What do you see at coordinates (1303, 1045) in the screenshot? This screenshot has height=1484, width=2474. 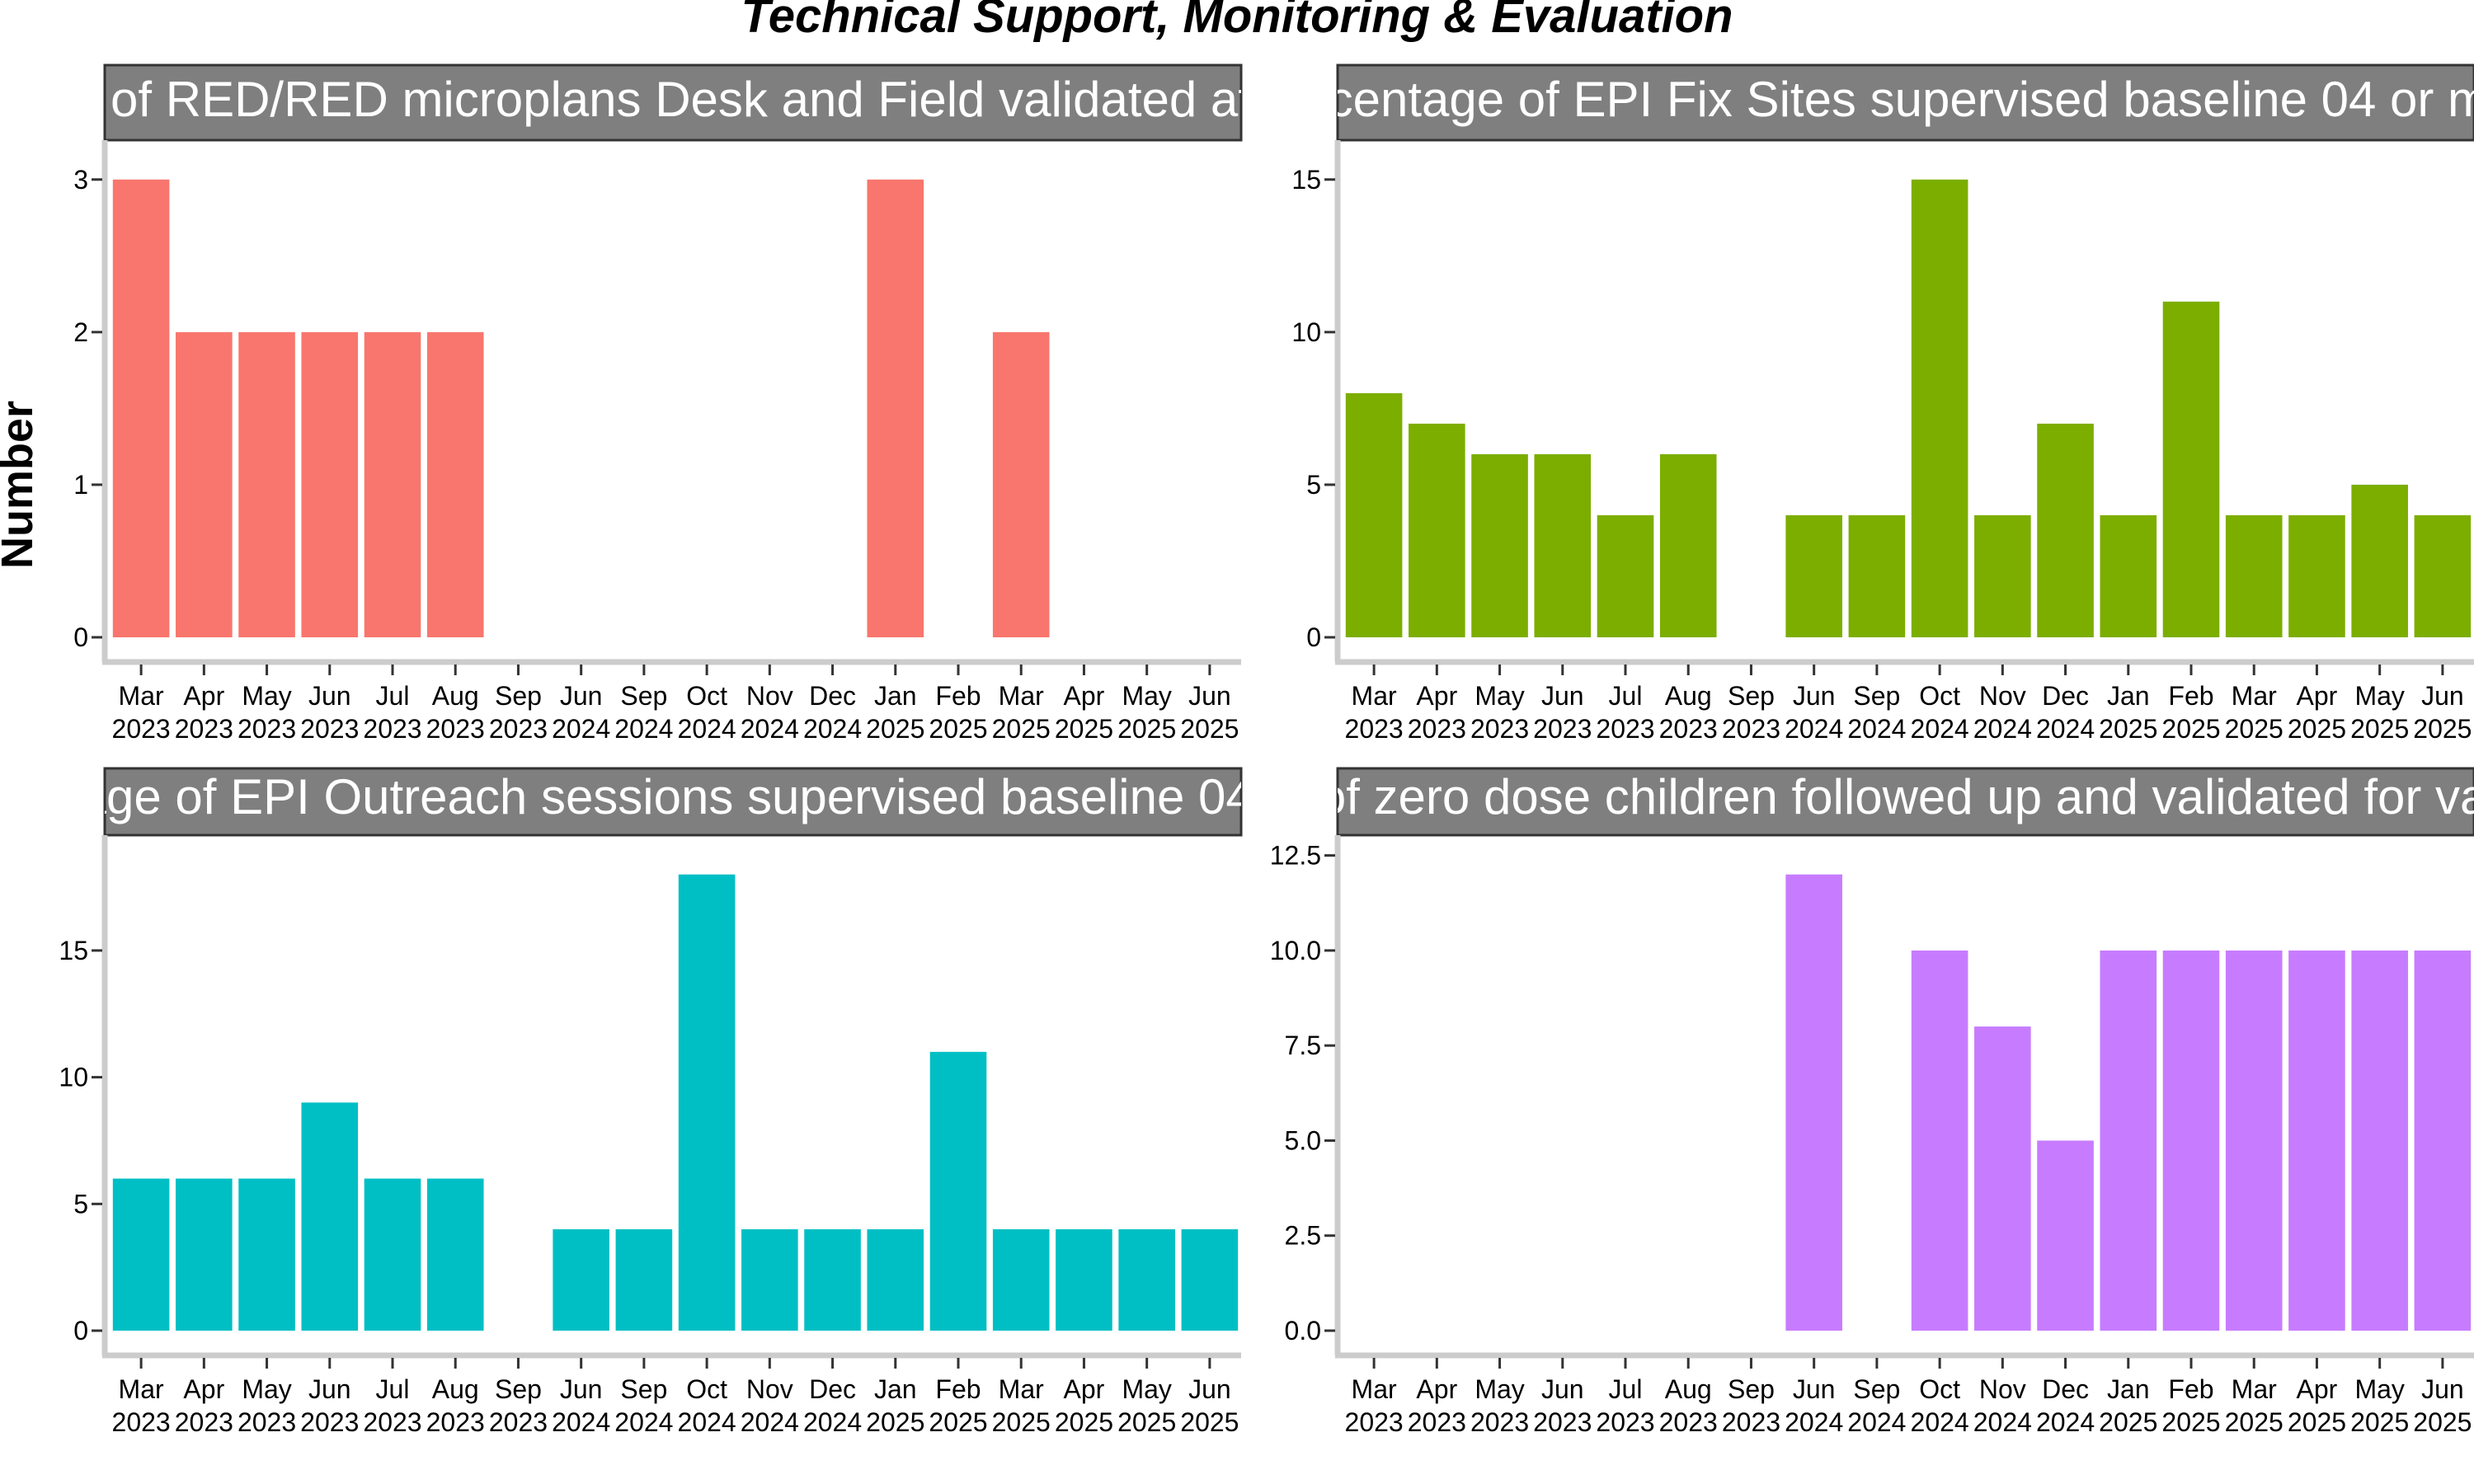 I see `y-tick-label: 7.5` at bounding box center [1303, 1045].